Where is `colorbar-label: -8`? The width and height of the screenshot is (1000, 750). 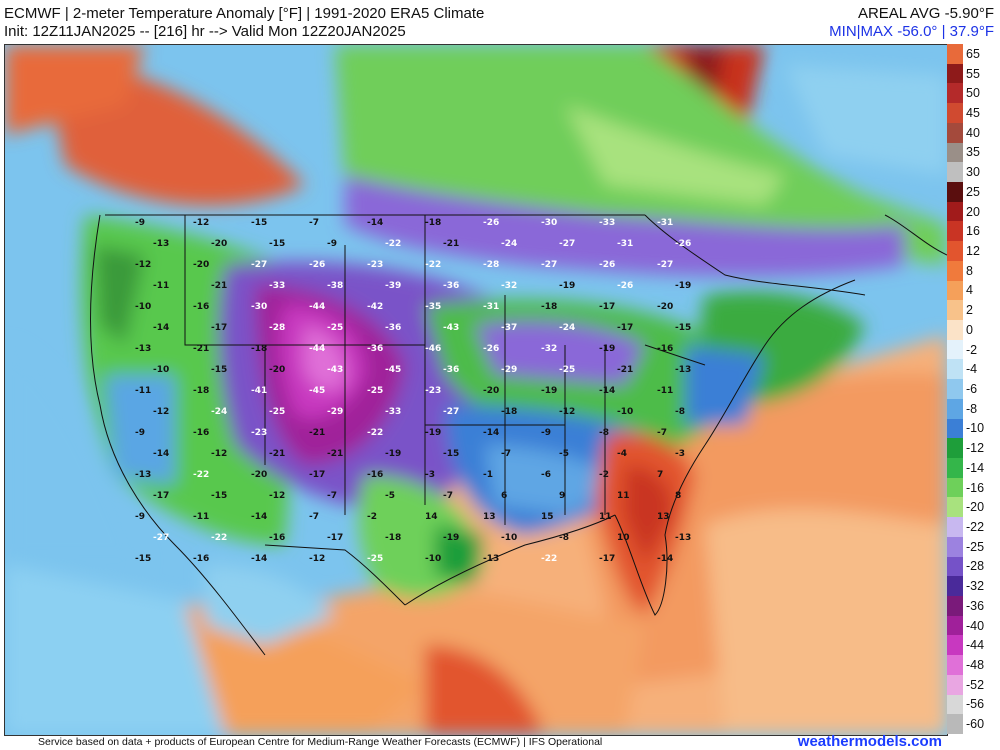 colorbar-label: -8 is located at coordinates (972, 408).